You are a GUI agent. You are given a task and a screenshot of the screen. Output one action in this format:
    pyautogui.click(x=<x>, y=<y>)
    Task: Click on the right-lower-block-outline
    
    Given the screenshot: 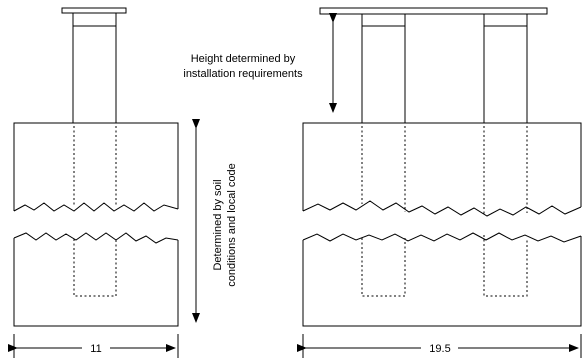 What is the action you would take?
    pyautogui.click(x=442, y=281)
    